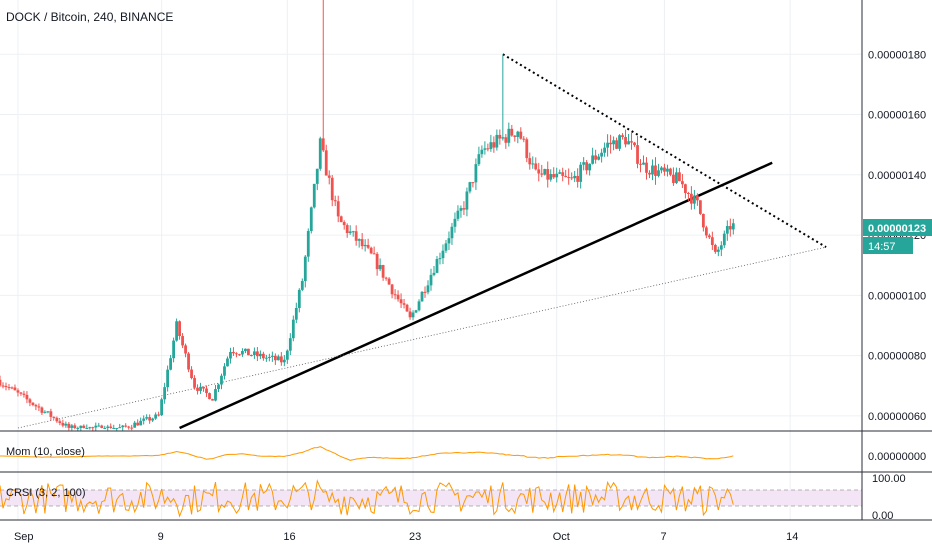 The width and height of the screenshot is (932, 550). What do you see at coordinates (882, 516) in the screenshot?
I see `crsi-lower-label: 0.00` at bounding box center [882, 516].